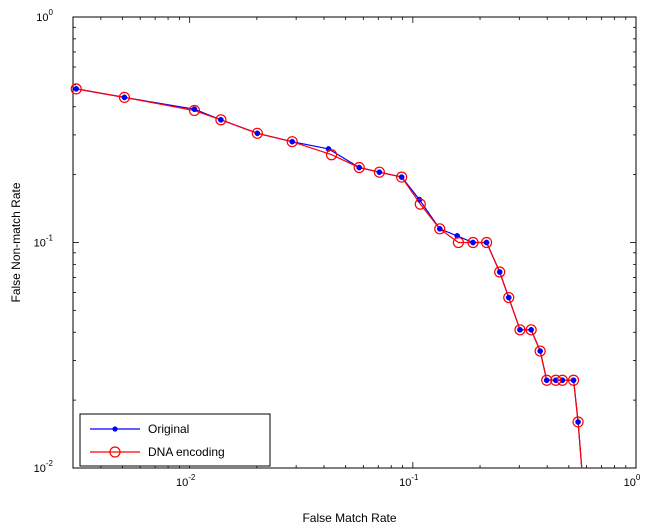  I want to click on y-tick-label: 10⁻², so click(44, 467).